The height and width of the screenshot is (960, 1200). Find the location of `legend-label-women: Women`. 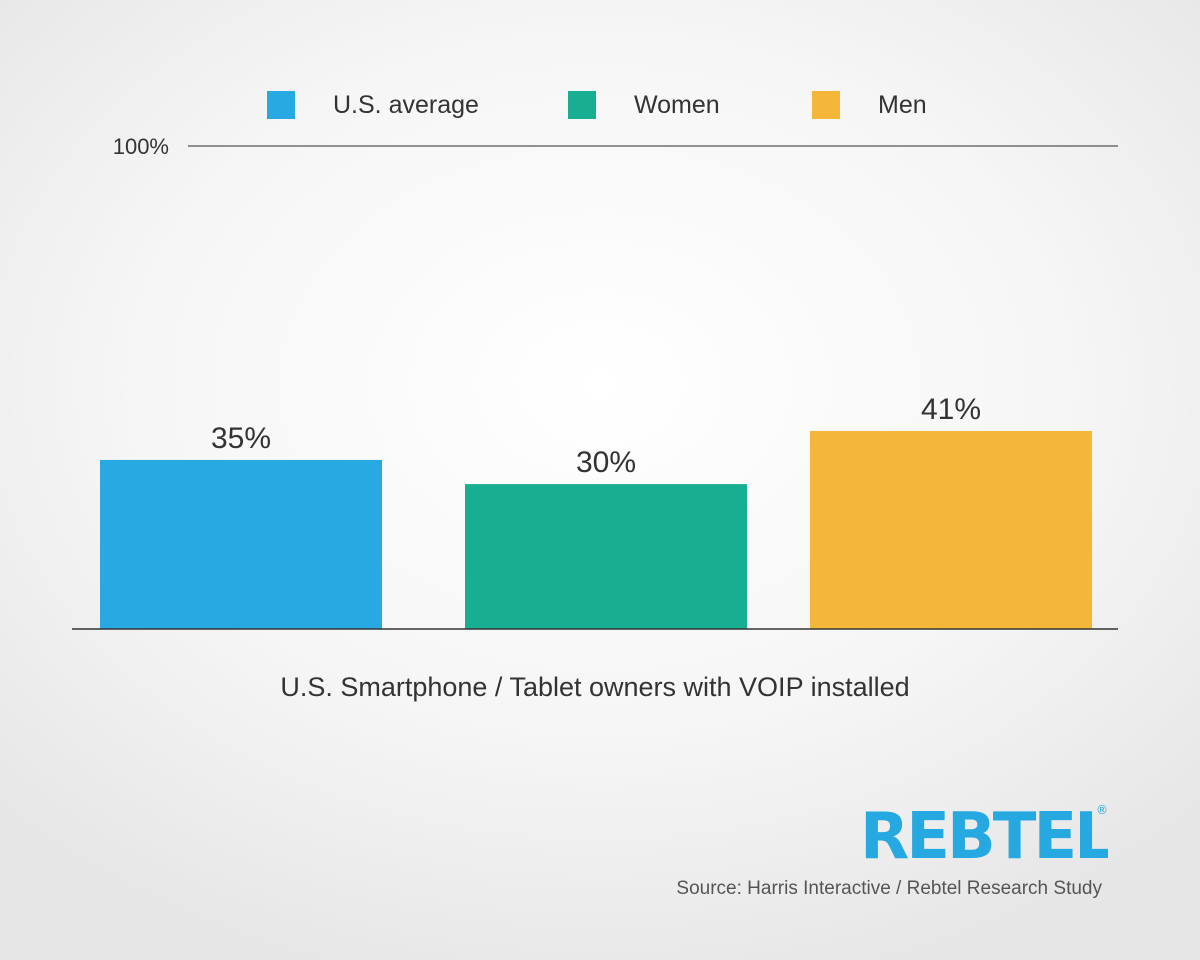

legend-label-women: Women is located at coordinates (677, 104).